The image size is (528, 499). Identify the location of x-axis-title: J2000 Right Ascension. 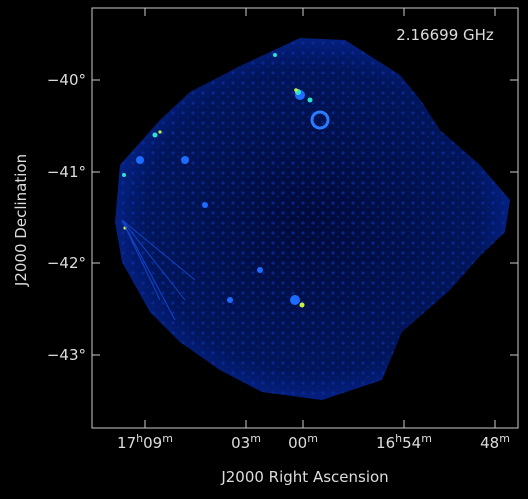
(304, 477).